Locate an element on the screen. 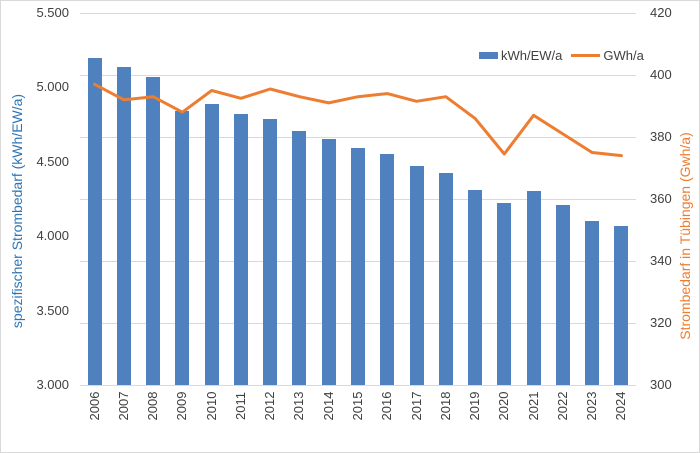  x-label-2008: 2008 is located at coordinates (153, 406).